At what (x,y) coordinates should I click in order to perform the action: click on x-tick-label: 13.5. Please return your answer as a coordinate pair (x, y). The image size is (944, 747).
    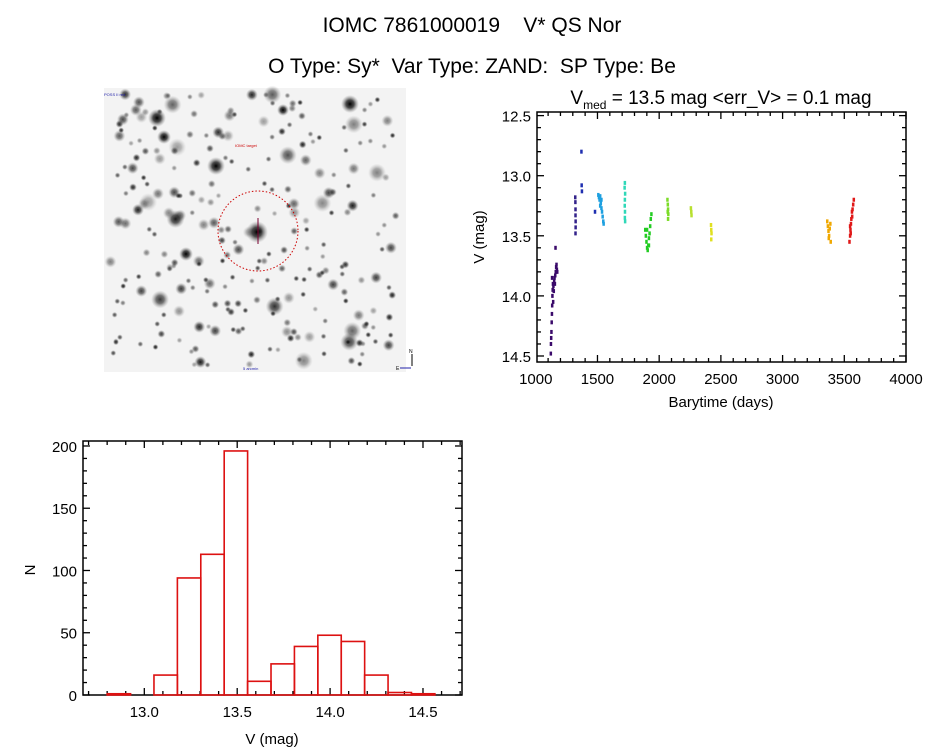
    Looking at the image, I should click on (237, 712).